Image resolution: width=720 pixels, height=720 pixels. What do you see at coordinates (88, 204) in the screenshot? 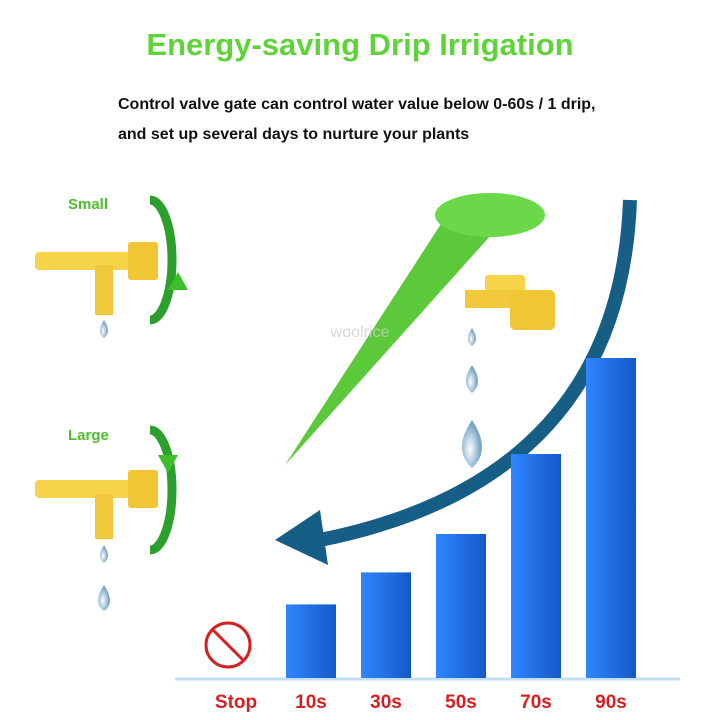
I see `label-small: Small` at bounding box center [88, 204].